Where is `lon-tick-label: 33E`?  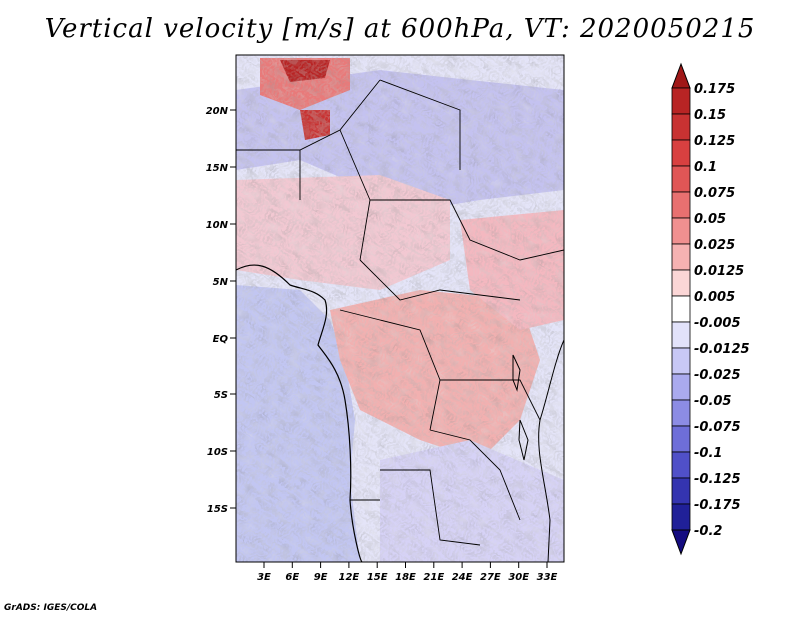
lon-tick-label: 33E is located at coordinates (547, 577).